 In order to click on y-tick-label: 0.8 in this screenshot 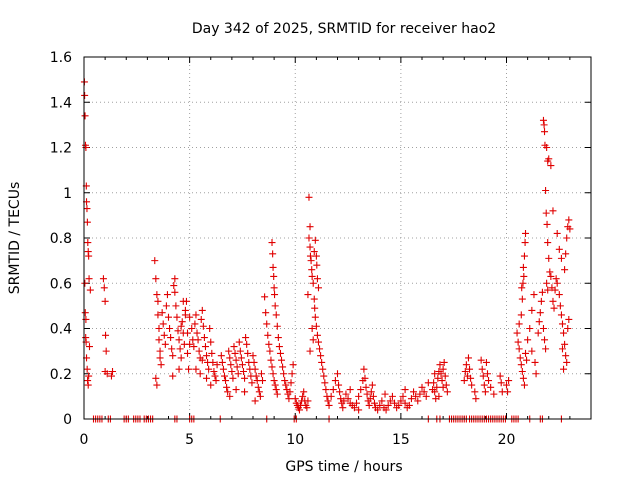, I will do `click(61, 239)`.